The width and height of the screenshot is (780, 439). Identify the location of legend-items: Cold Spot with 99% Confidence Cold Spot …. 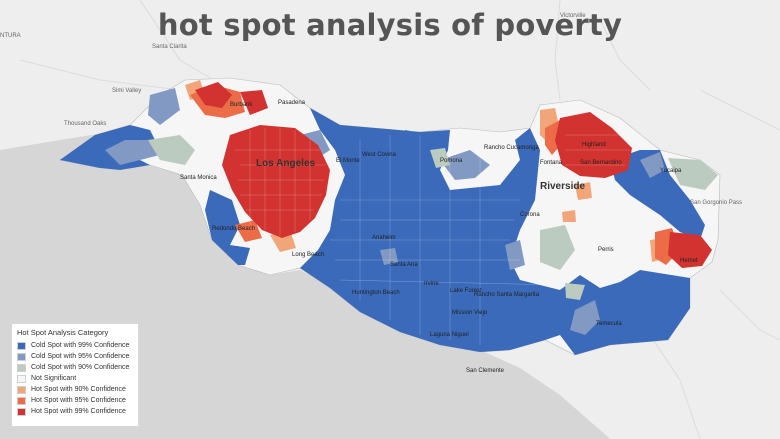
(75, 378).